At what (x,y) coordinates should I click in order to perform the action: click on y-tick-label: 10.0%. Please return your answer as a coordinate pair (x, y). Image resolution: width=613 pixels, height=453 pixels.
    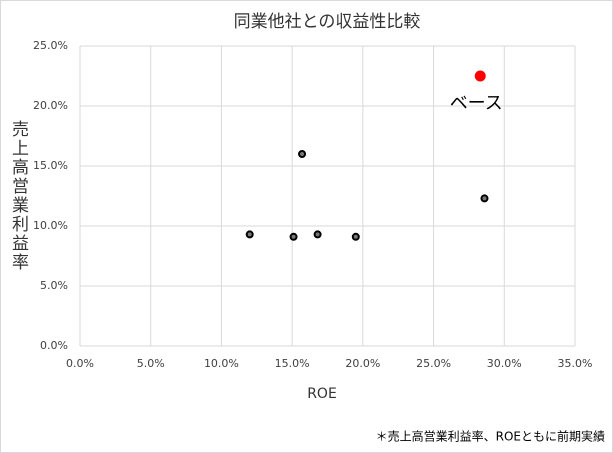
    Looking at the image, I should click on (50, 225).